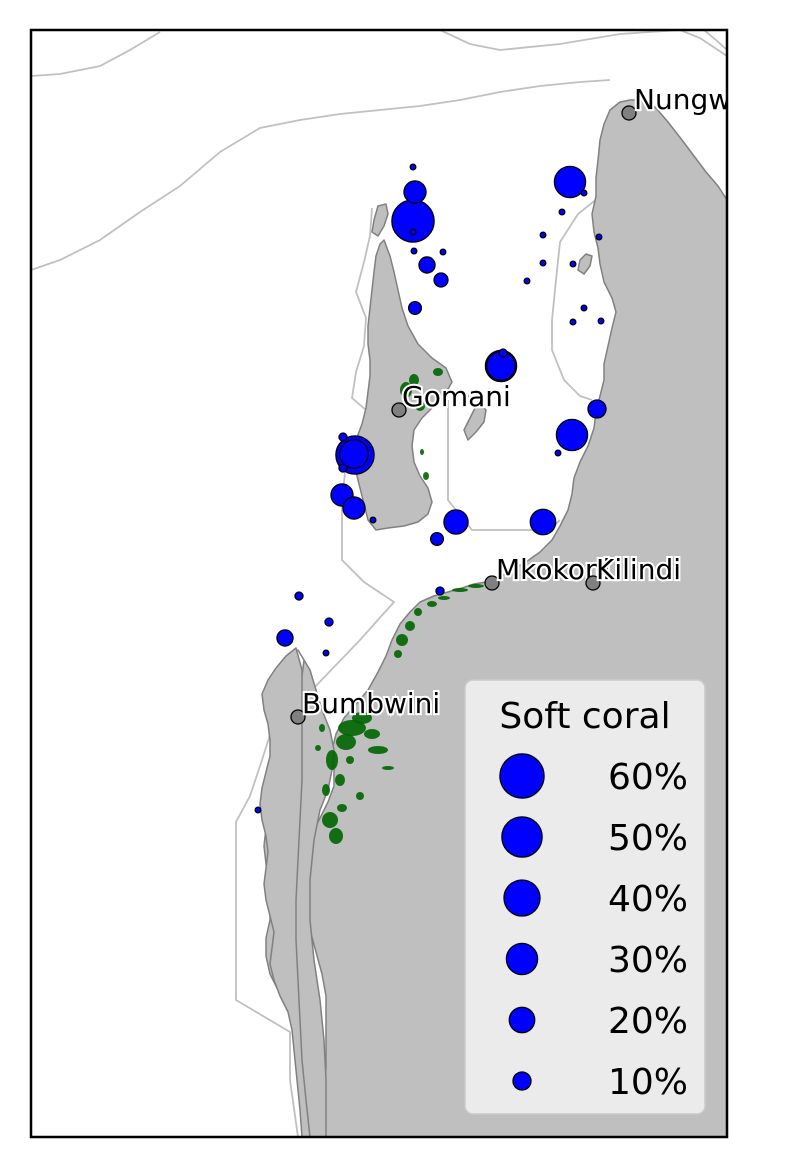 Image resolution: width=787 pixels, height=1168 pixels. What do you see at coordinates (648, 838) in the screenshot?
I see `legend-label: 50%` at bounding box center [648, 838].